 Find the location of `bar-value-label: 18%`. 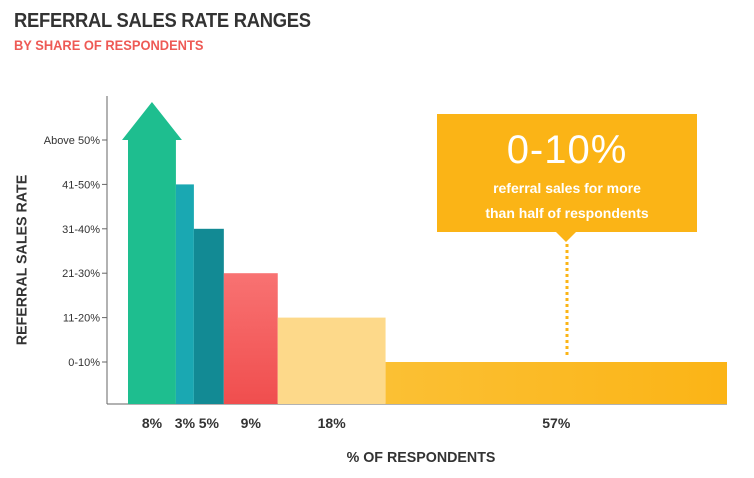

bar-value-label: 18% is located at coordinates (332, 423).